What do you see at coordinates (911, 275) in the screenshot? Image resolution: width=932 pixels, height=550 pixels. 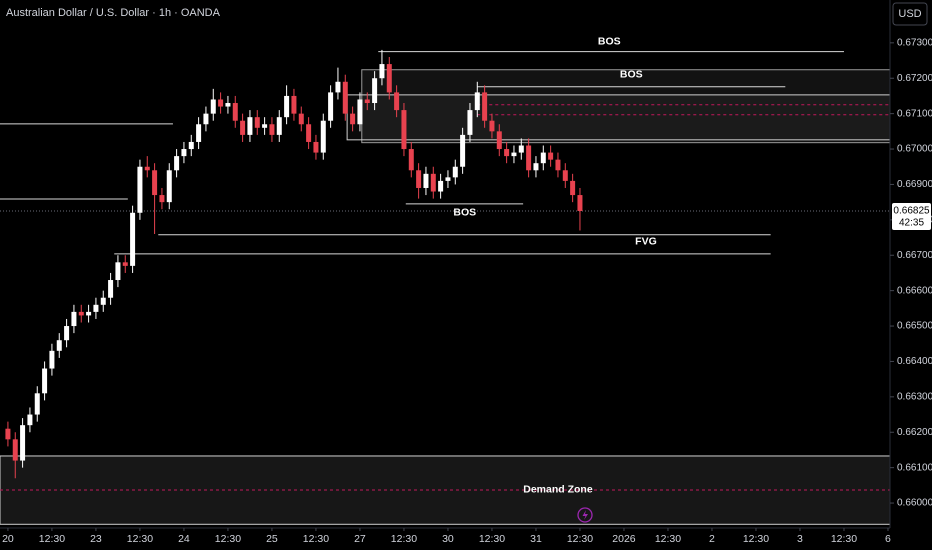 I see `price-axis` at bounding box center [911, 275].